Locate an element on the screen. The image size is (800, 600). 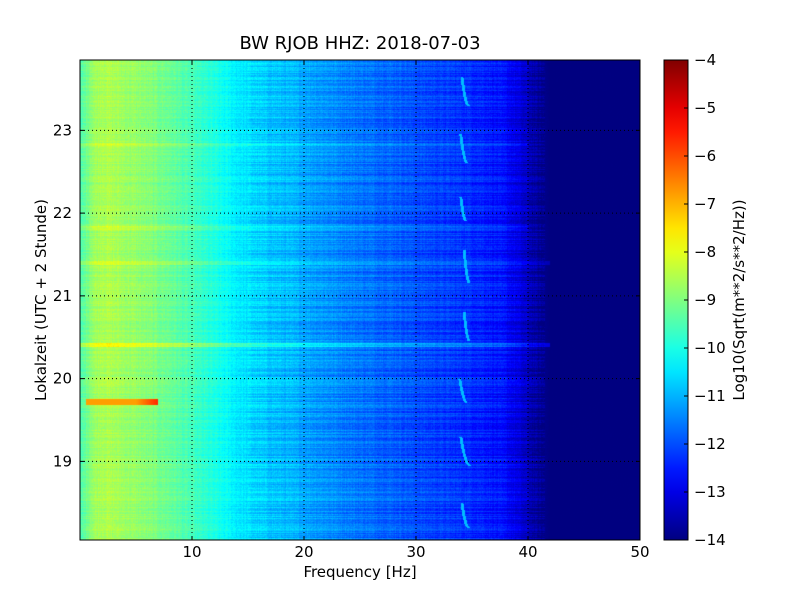
colorbar-ticks: −4 −5 −6 −7 −8 −9 −10 −11 −12 −13 −14 is located at coordinates (705, 300).